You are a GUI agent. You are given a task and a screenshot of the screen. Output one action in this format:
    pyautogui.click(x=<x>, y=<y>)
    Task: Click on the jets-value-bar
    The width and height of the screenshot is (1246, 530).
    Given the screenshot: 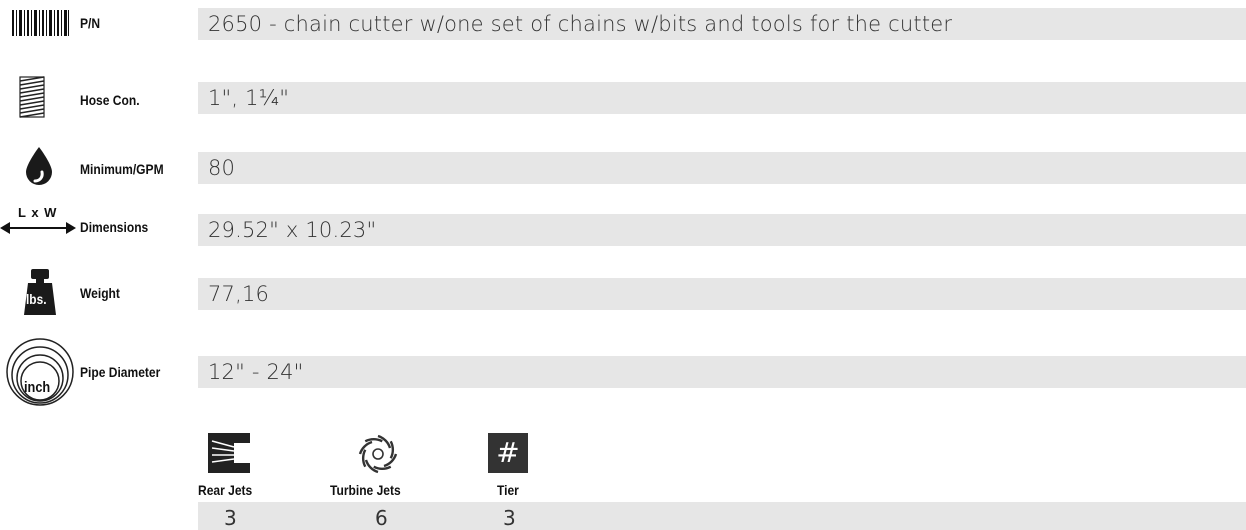 What is the action you would take?
    pyautogui.click(x=722, y=516)
    